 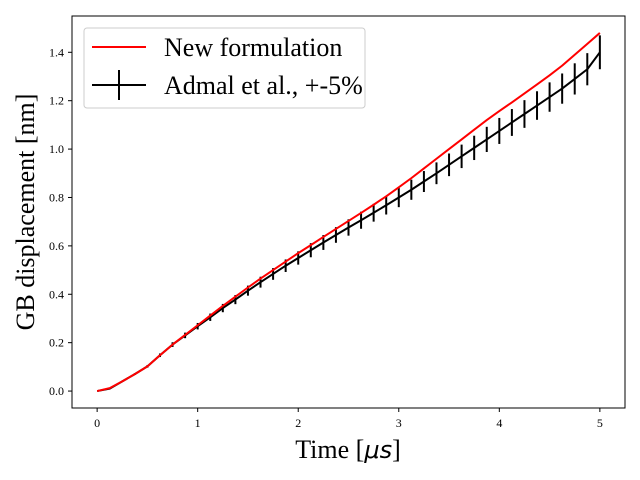 What do you see at coordinates (56, 294) in the screenshot?
I see `y-tick-label: 0.4` at bounding box center [56, 294].